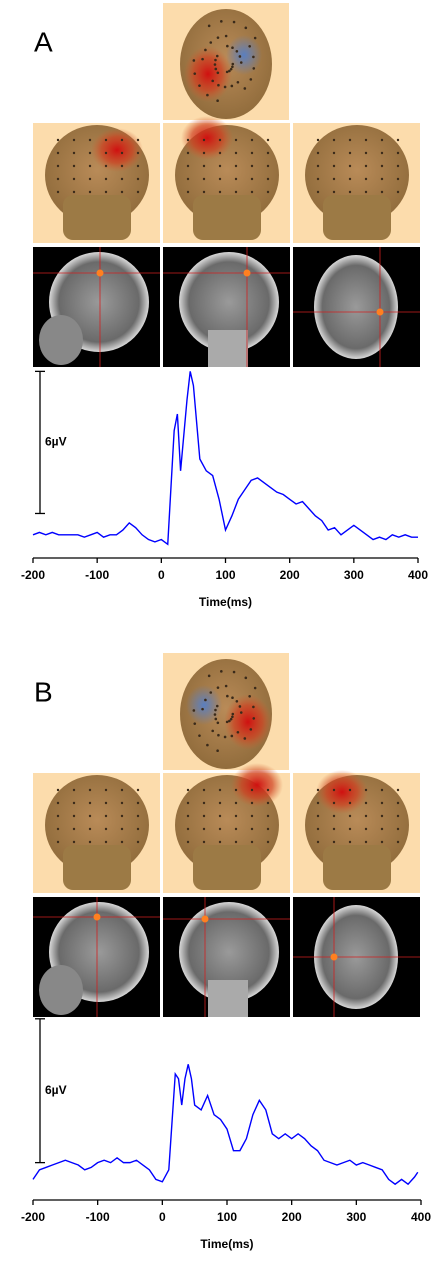 The width and height of the screenshot is (435, 1261). I want to click on x-tick-label: 0, so click(162, 1217).